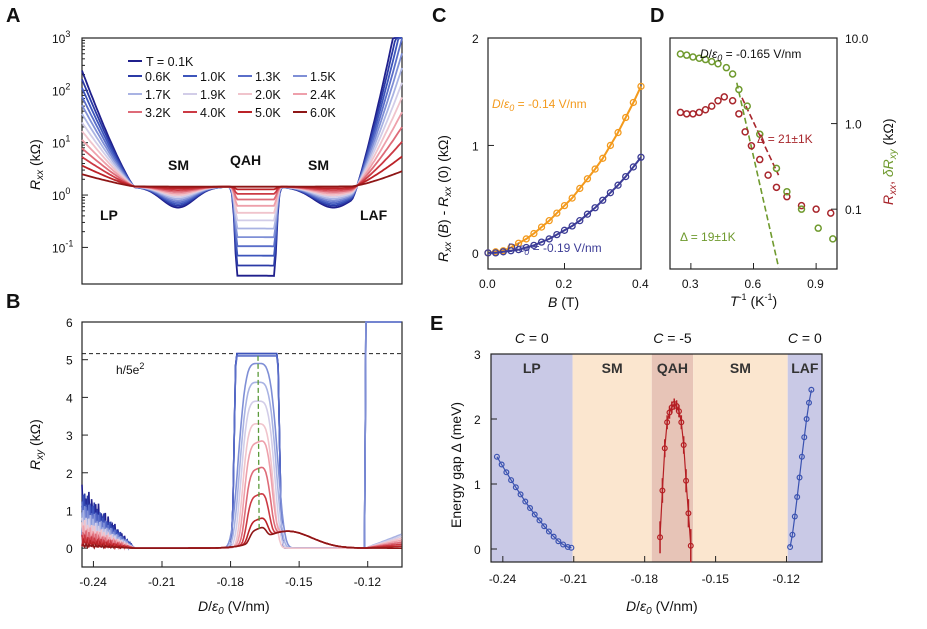 The width and height of the screenshot is (927, 629). Describe the element at coordinates (170, 62) in the screenshot. I see `panel-a-legend-label: T = 0.1K` at that location.